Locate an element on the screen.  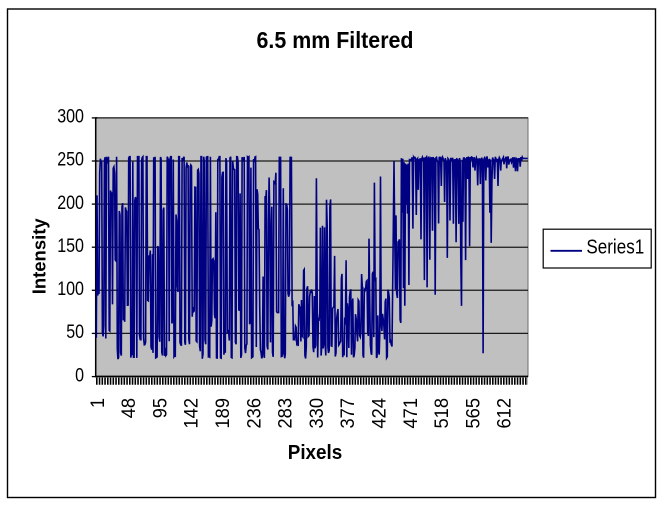
svg-text: 612 is located at coordinates (505, 413).